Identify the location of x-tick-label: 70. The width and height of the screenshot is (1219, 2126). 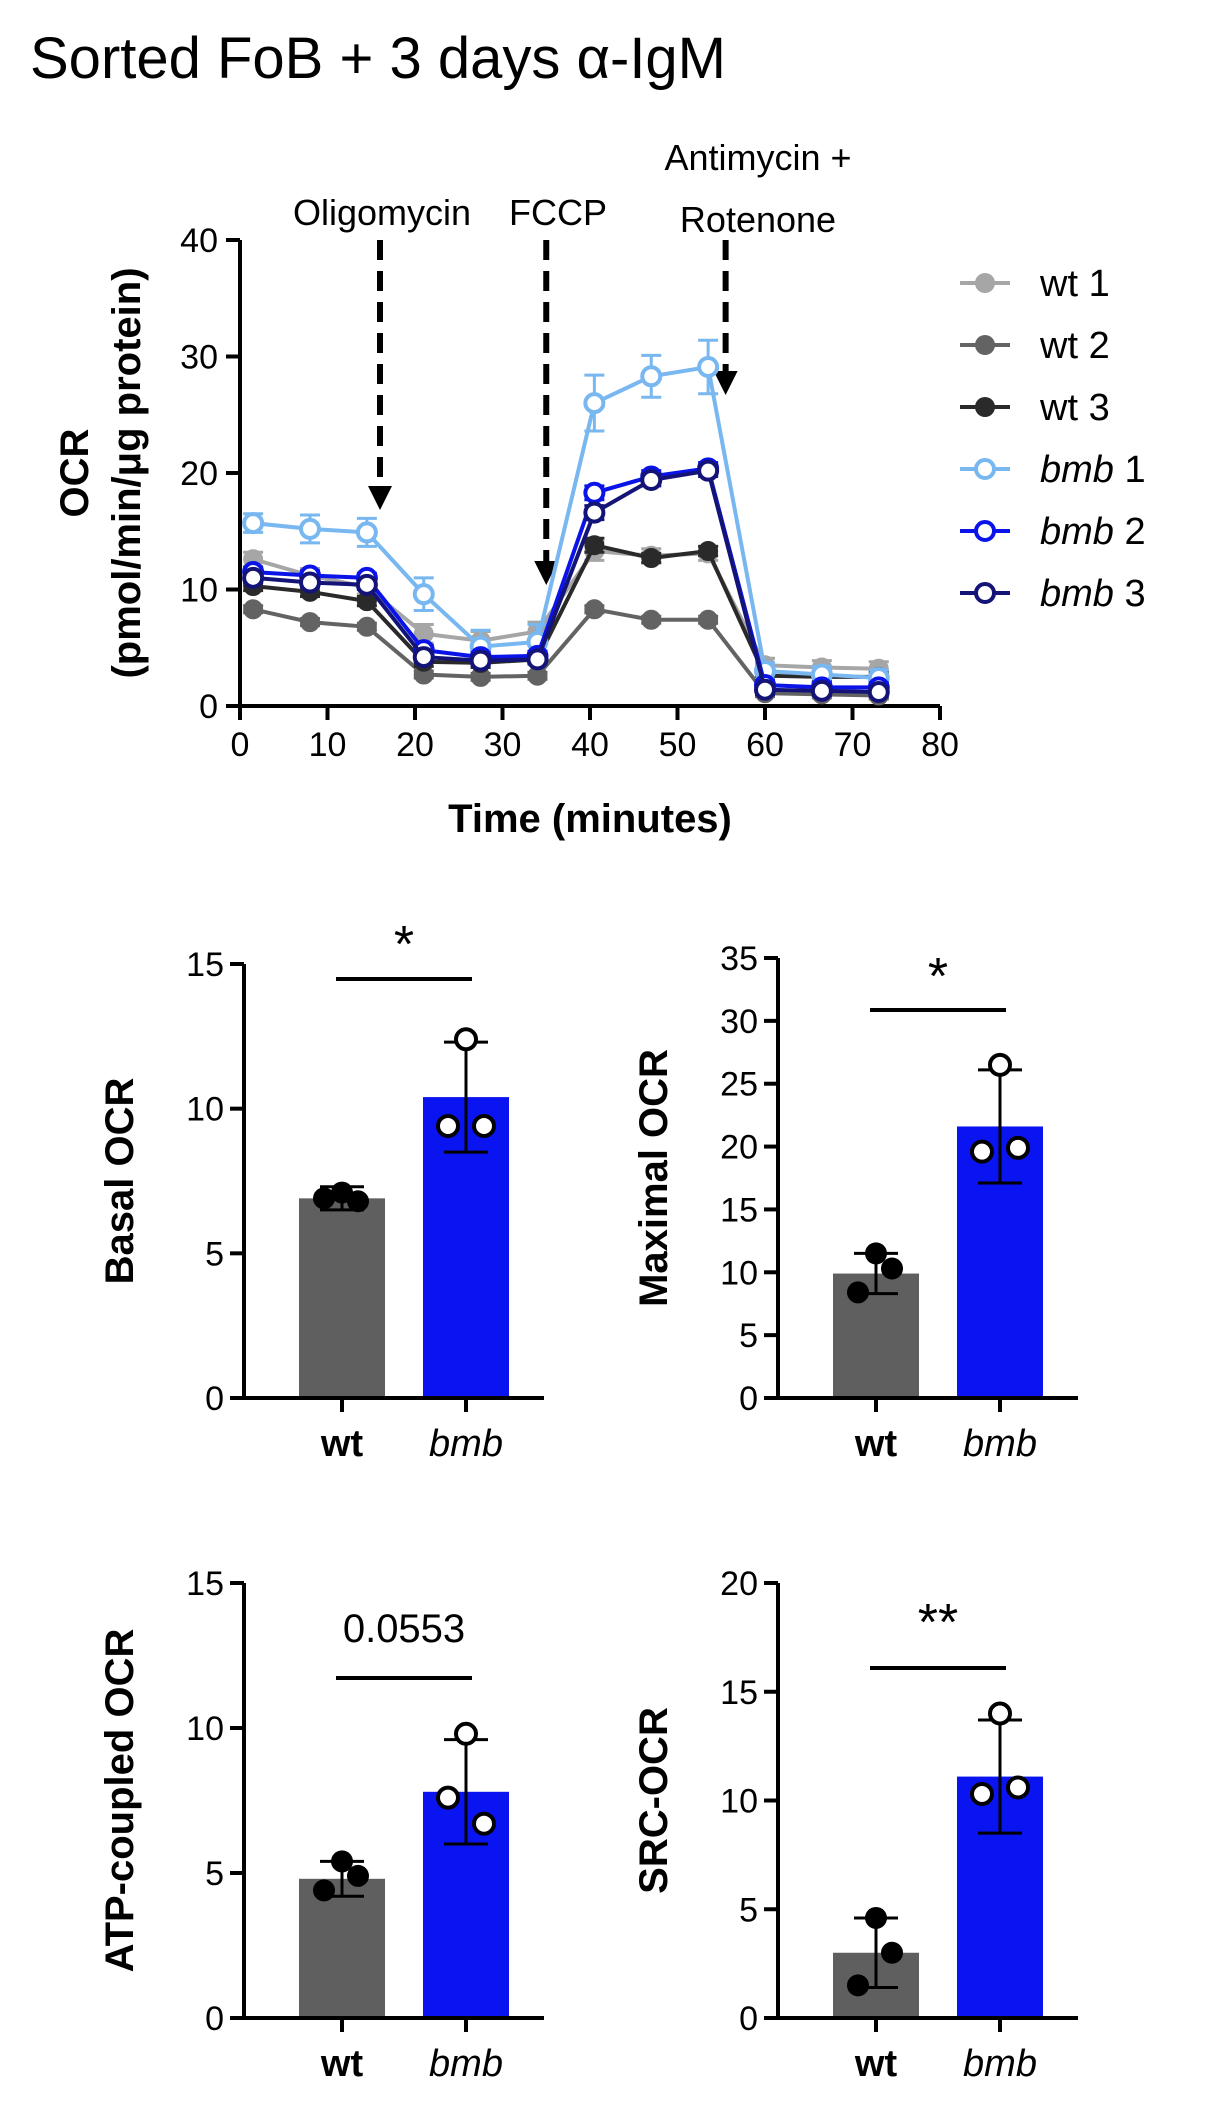
(853, 745).